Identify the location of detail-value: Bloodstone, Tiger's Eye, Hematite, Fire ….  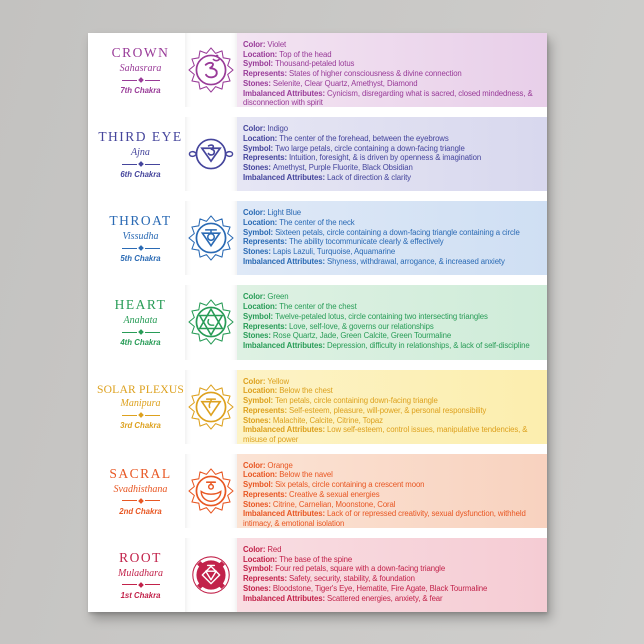
(380, 588).